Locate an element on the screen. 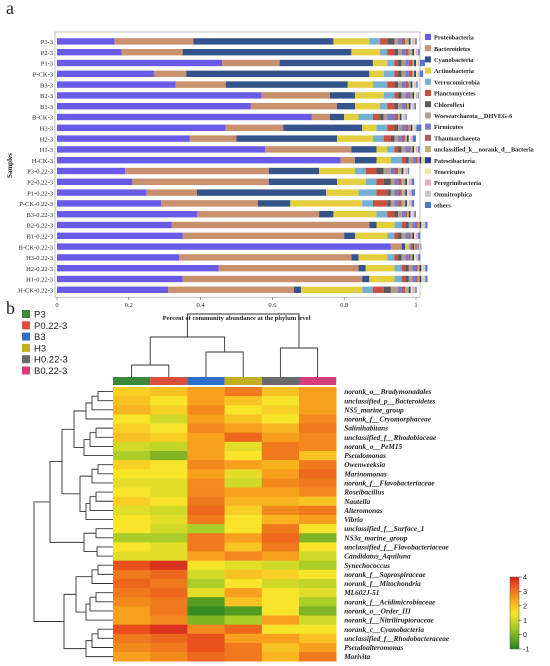 This screenshot has height=666, width=550. y-tick-label: B2-0.22-3 is located at coordinates (39, 226).